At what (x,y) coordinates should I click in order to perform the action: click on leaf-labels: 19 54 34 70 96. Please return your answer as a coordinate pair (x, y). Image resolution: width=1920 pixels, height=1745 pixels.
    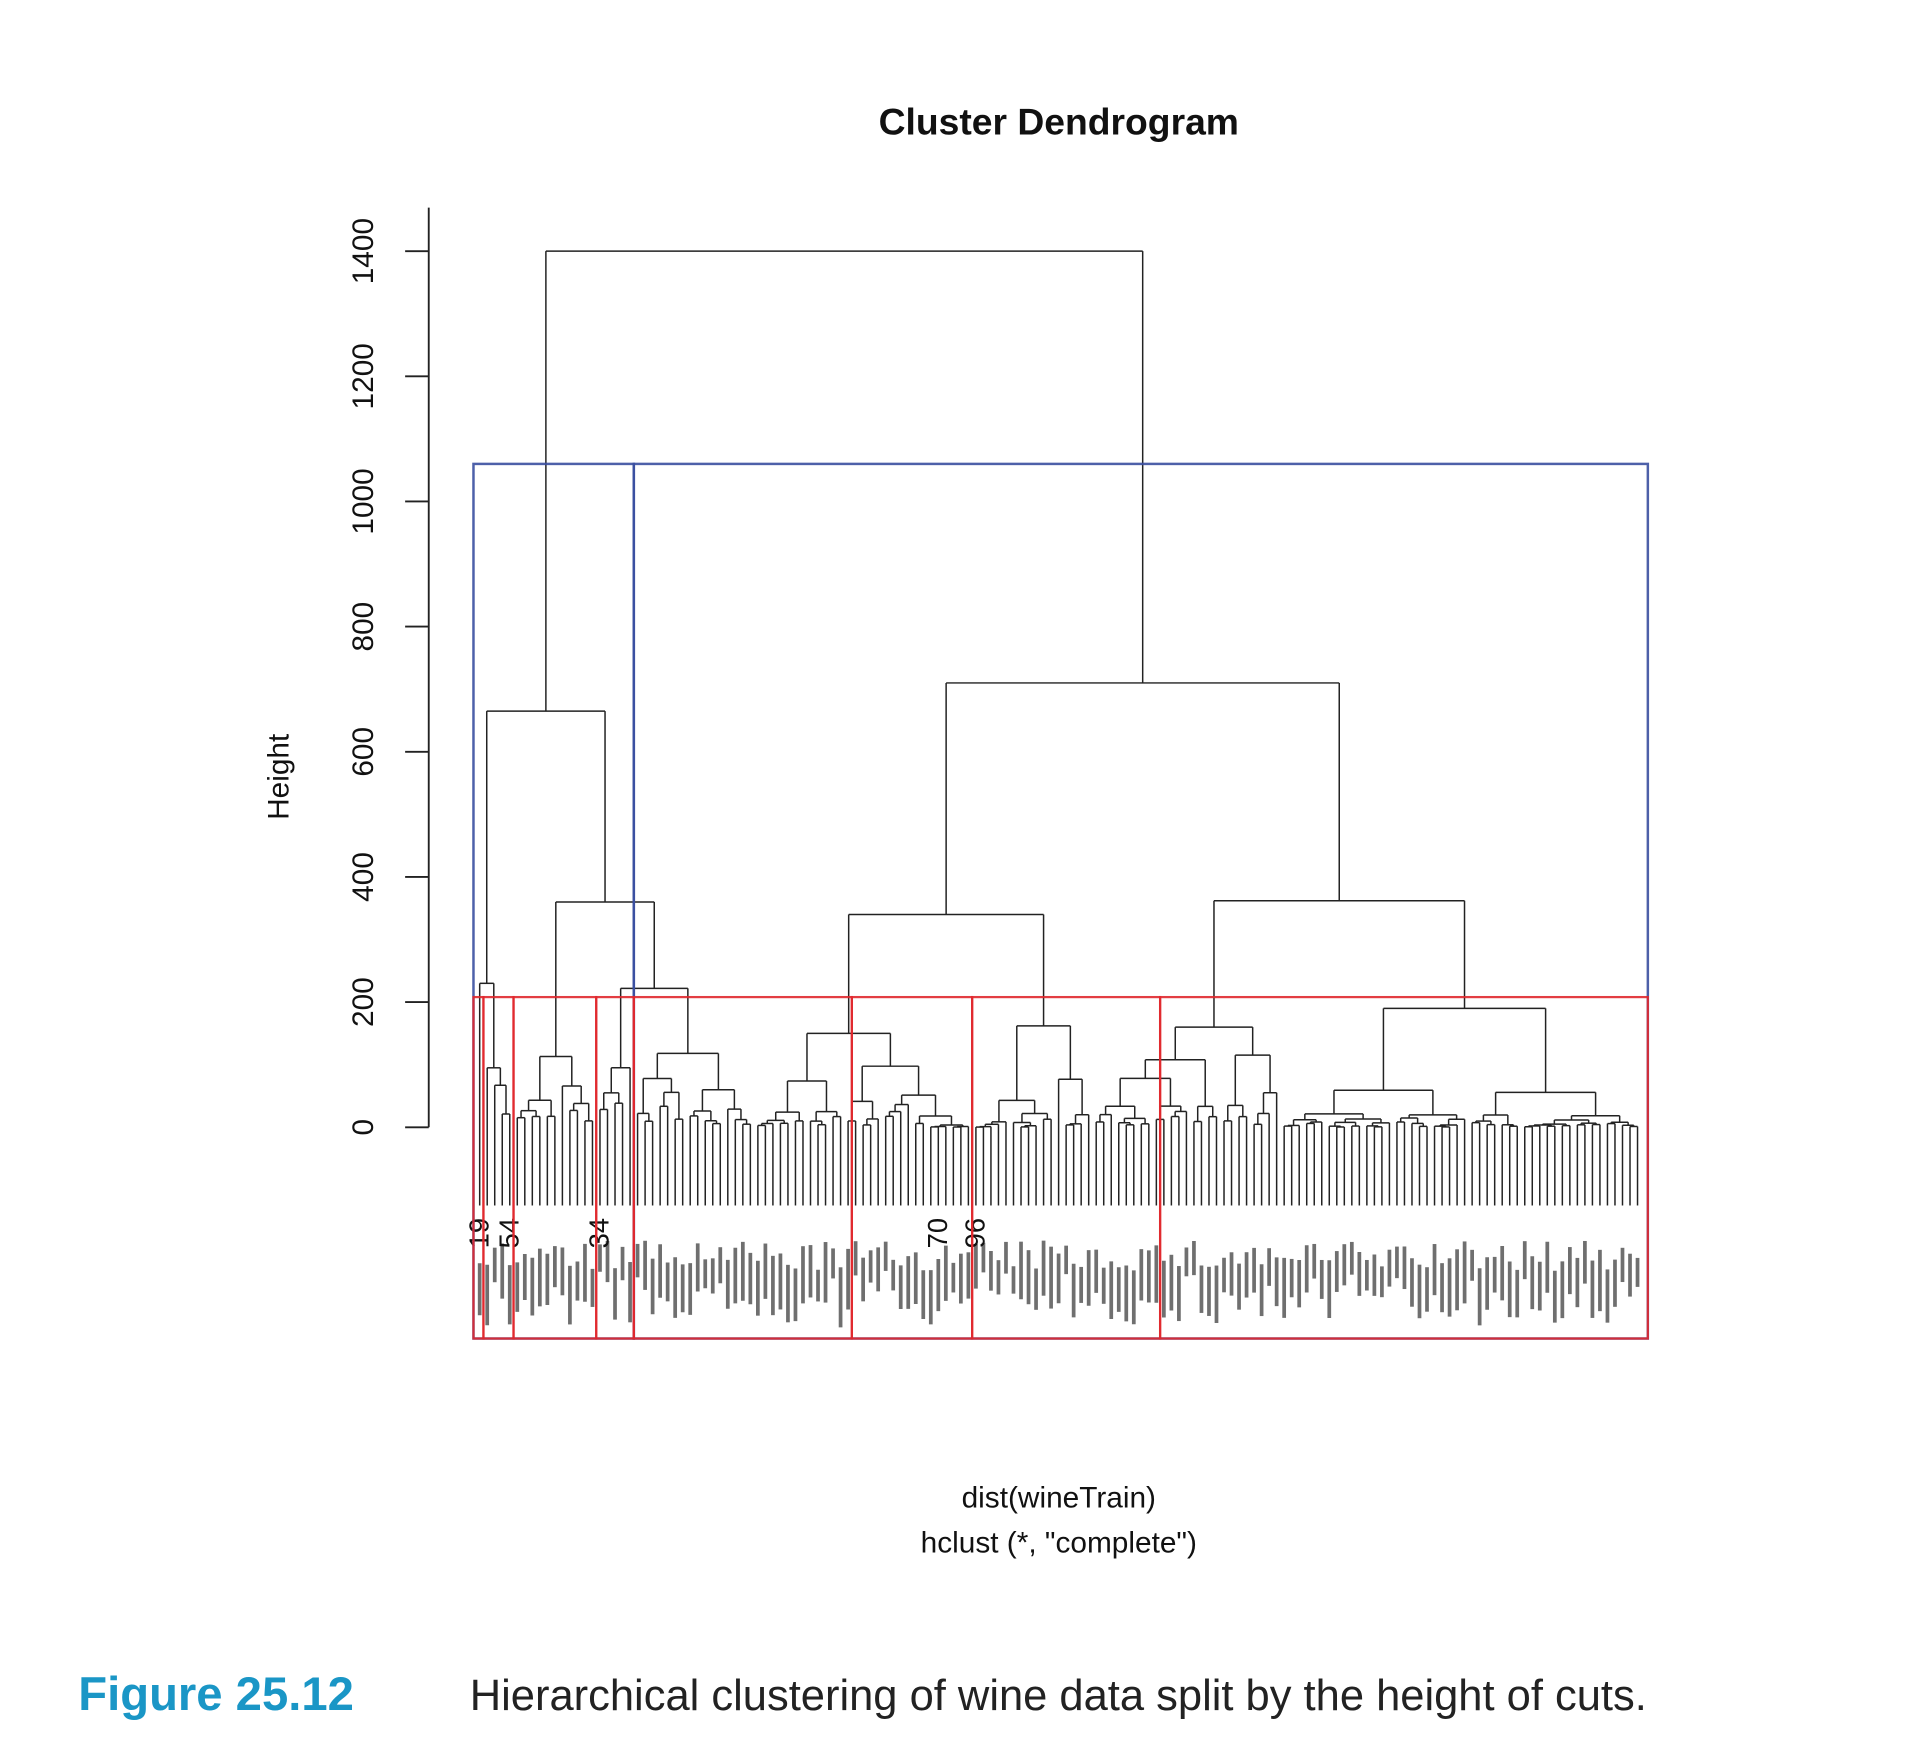
    Looking at the image, I should click on (1051, 1273).